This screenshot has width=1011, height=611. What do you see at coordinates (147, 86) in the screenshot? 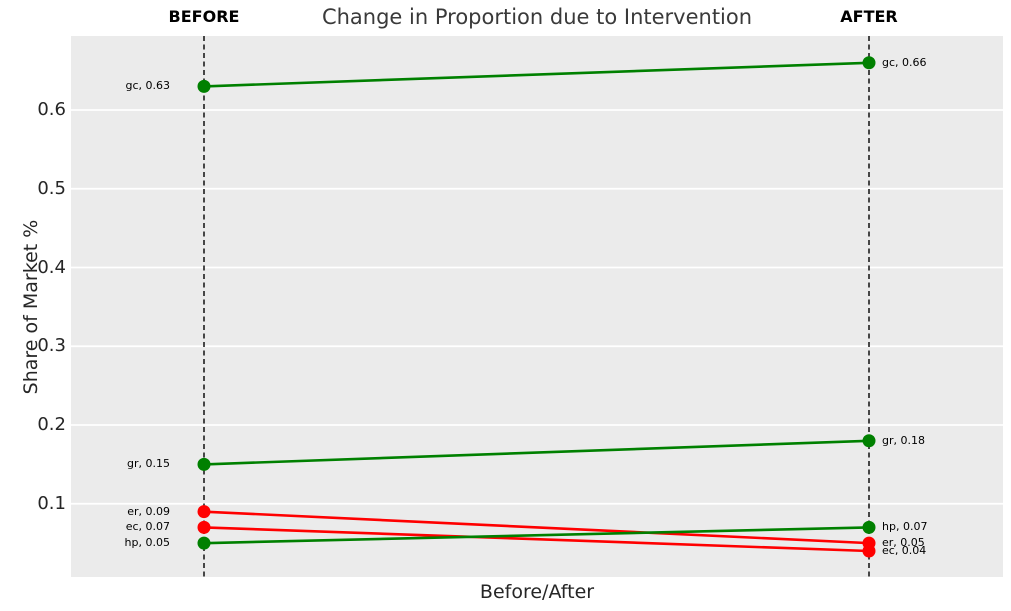
I see `annotation-gc-before: gc, 0.63` at bounding box center [147, 86].